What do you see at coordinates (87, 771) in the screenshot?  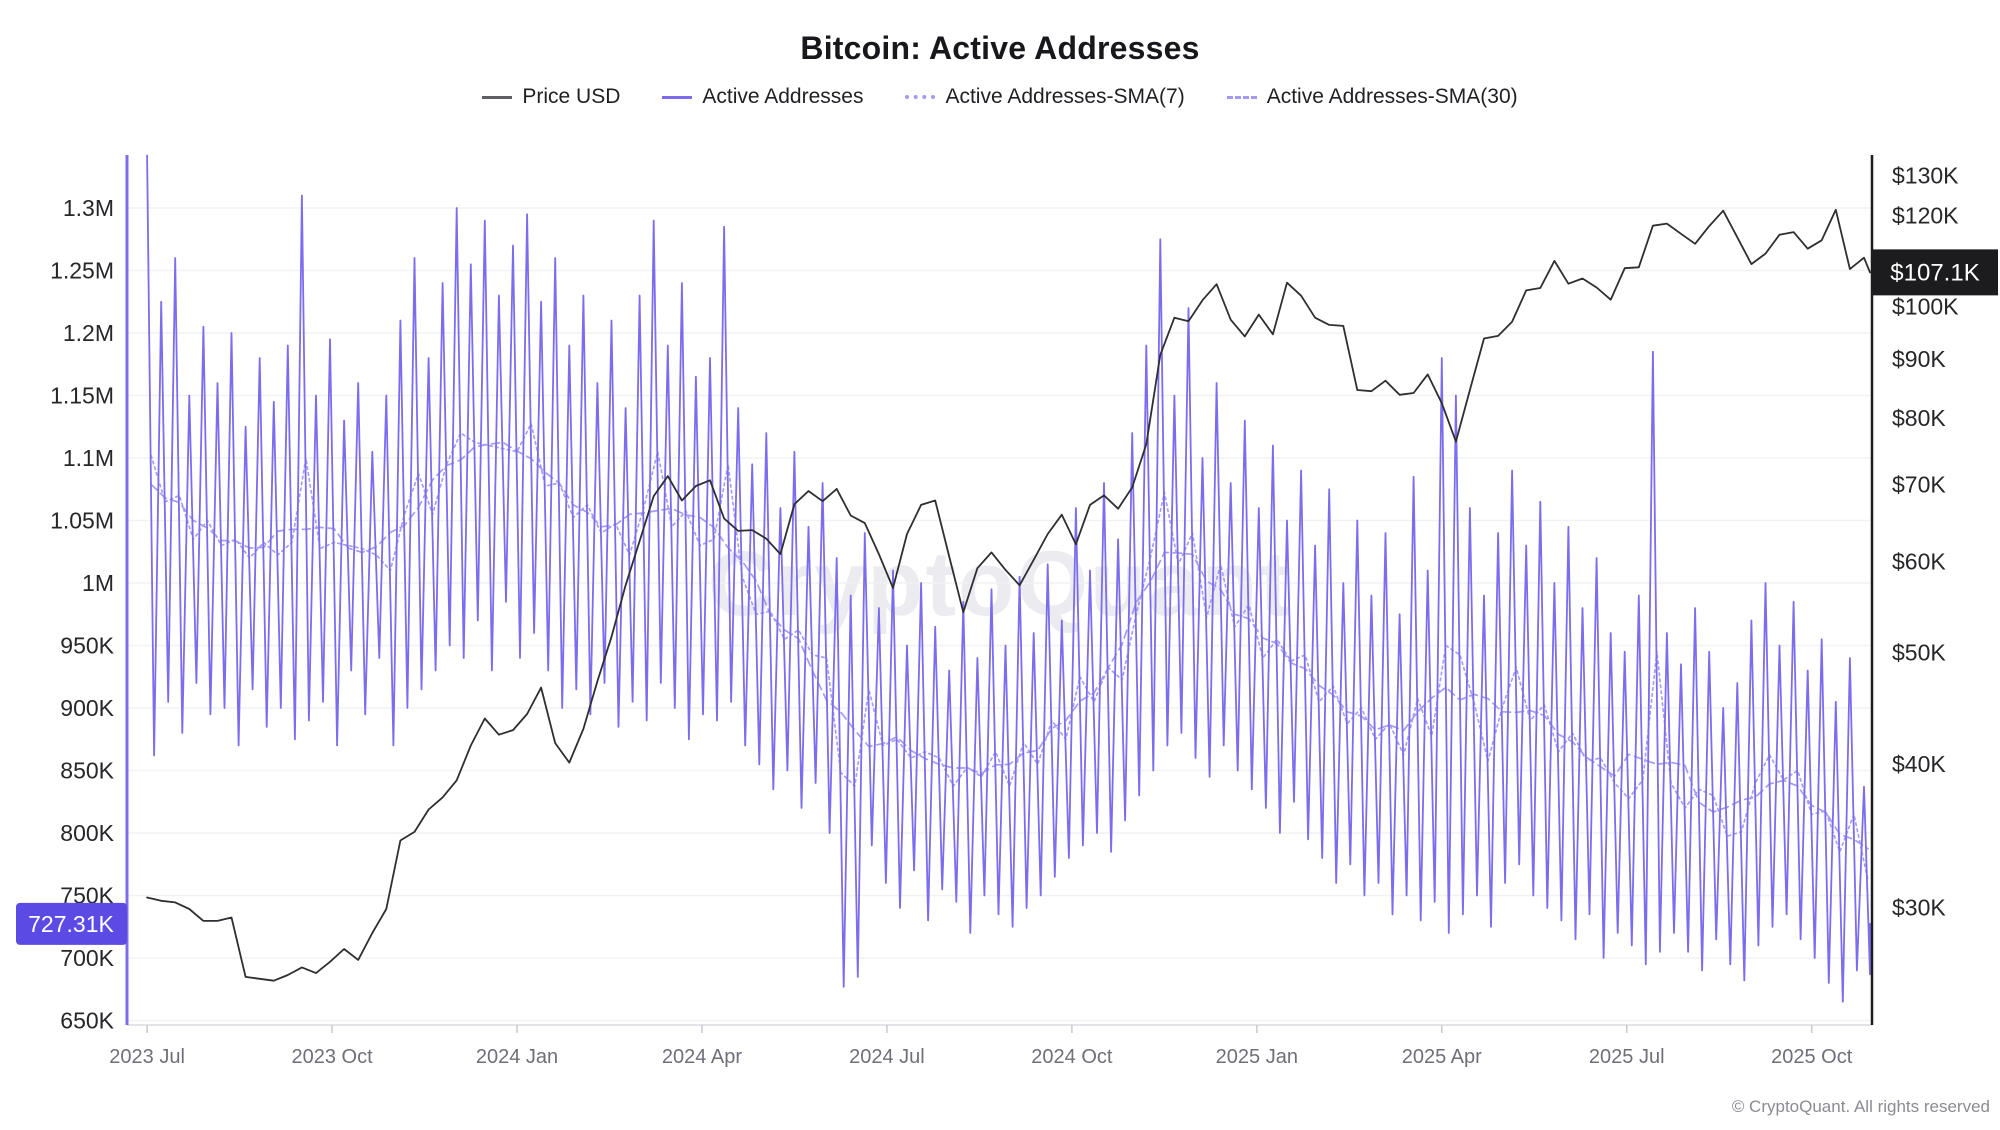 I see `y-left-tick-label: 850K` at bounding box center [87, 771].